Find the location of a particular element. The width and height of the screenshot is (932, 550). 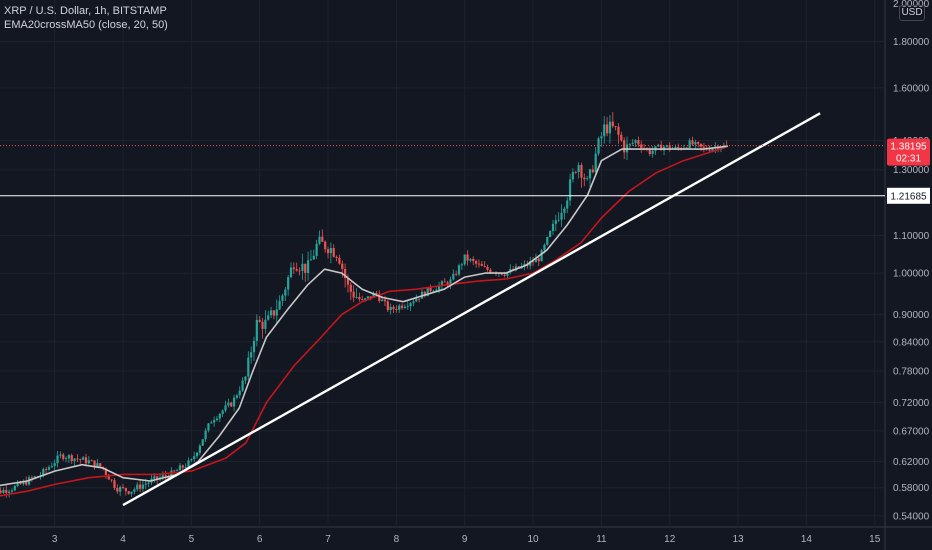

time-axis: 3 4 5 6 7 8 9 10 11 12 13 14 15 is located at coordinates (466, 539).